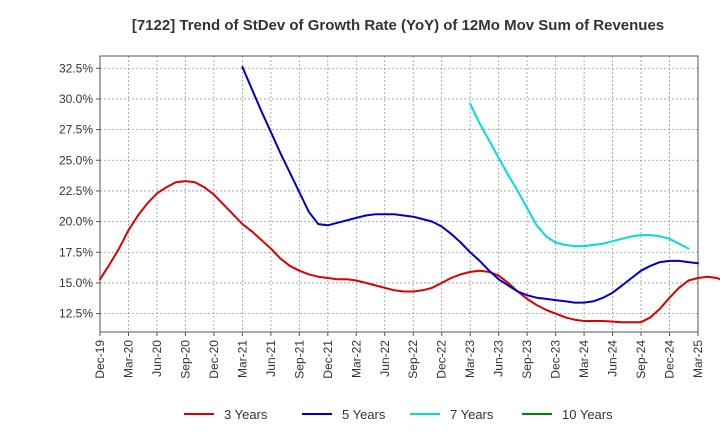 The image size is (720, 440). What do you see at coordinates (76, 222) in the screenshot?
I see `y-tick-label: 20.0%` at bounding box center [76, 222].